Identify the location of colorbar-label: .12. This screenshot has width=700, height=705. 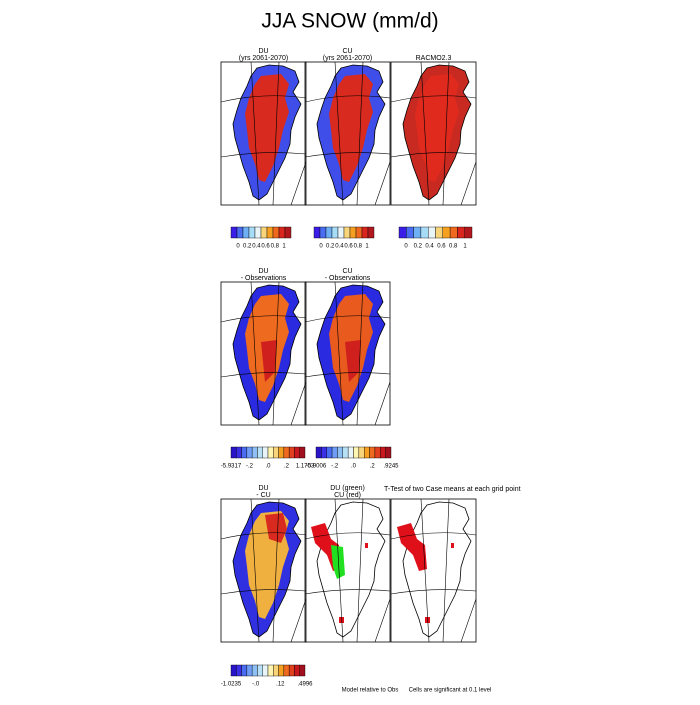
(280, 685).